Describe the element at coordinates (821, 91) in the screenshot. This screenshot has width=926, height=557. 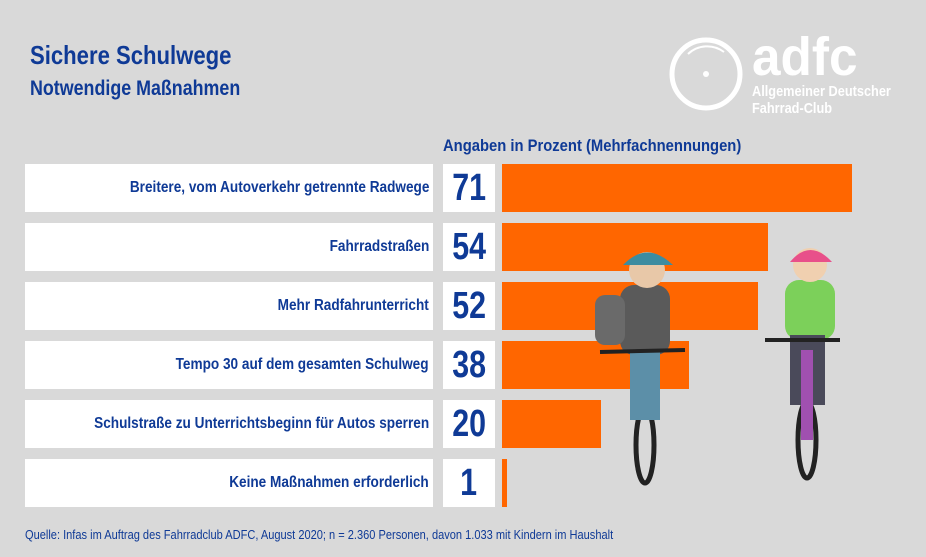
I see `logo-line1: Allgemeiner Deutscher` at that location.